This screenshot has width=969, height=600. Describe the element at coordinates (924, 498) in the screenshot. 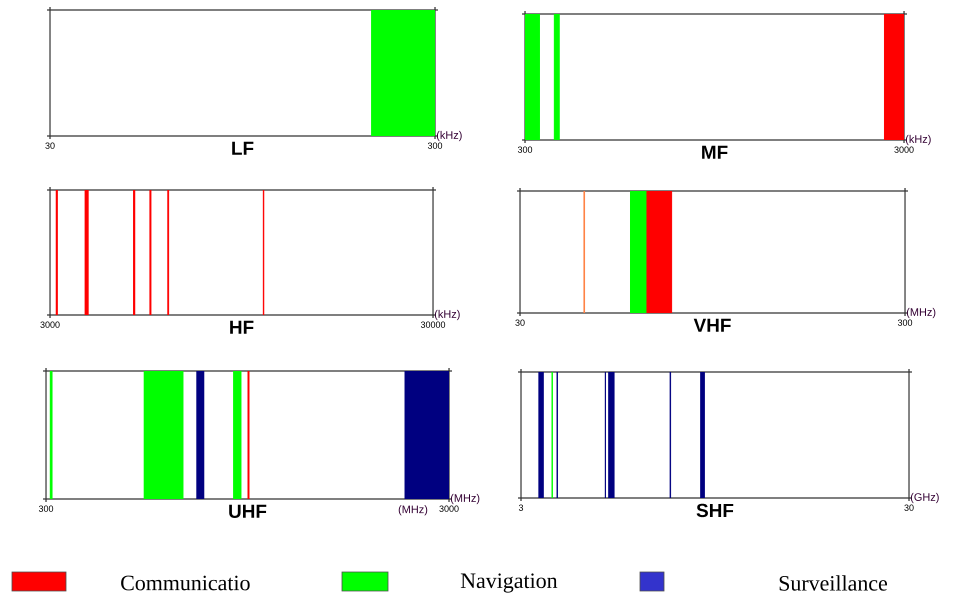

I see `text: (GHz)` at that location.